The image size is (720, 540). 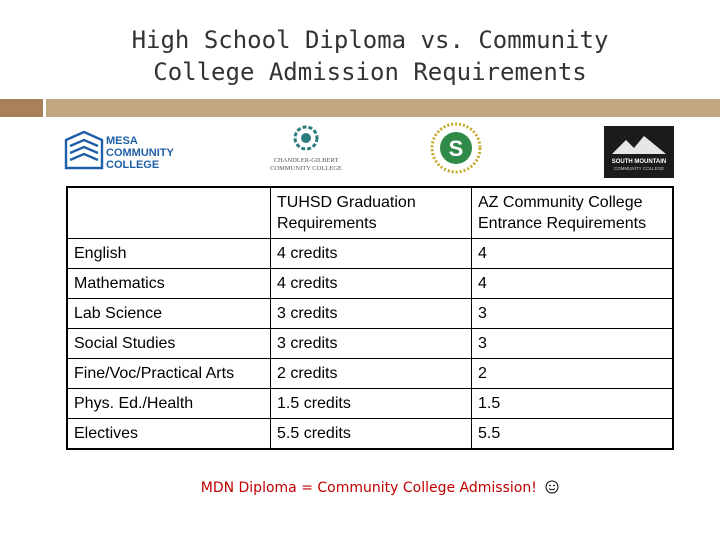 What do you see at coordinates (572, 434) in the screenshot?
I see `az-cc-cell: 5.5` at bounding box center [572, 434].